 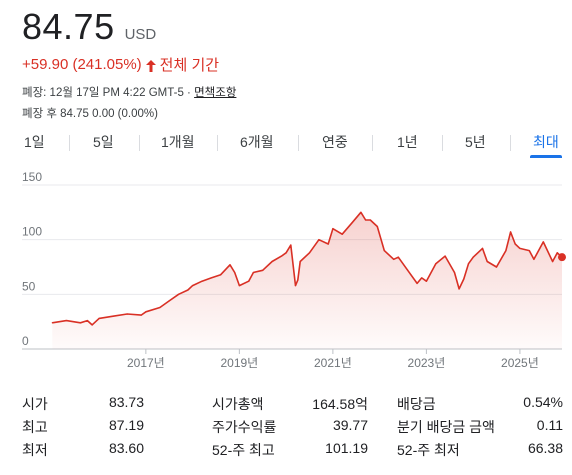 What do you see at coordinates (427, 363) in the screenshot?
I see `x-tick-label: 2023년` at bounding box center [427, 363].